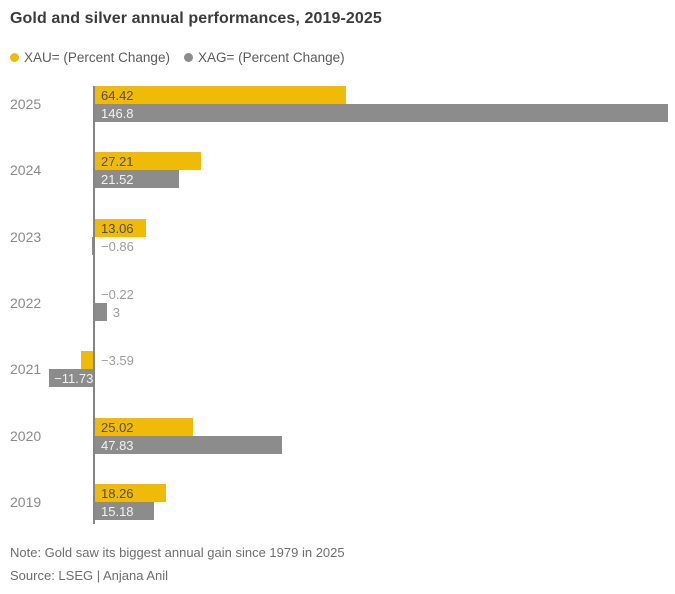 The width and height of the screenshot is (675, 594). I want to click on legend-item-xau: XAU= (Percent Change), so click(90, 57).